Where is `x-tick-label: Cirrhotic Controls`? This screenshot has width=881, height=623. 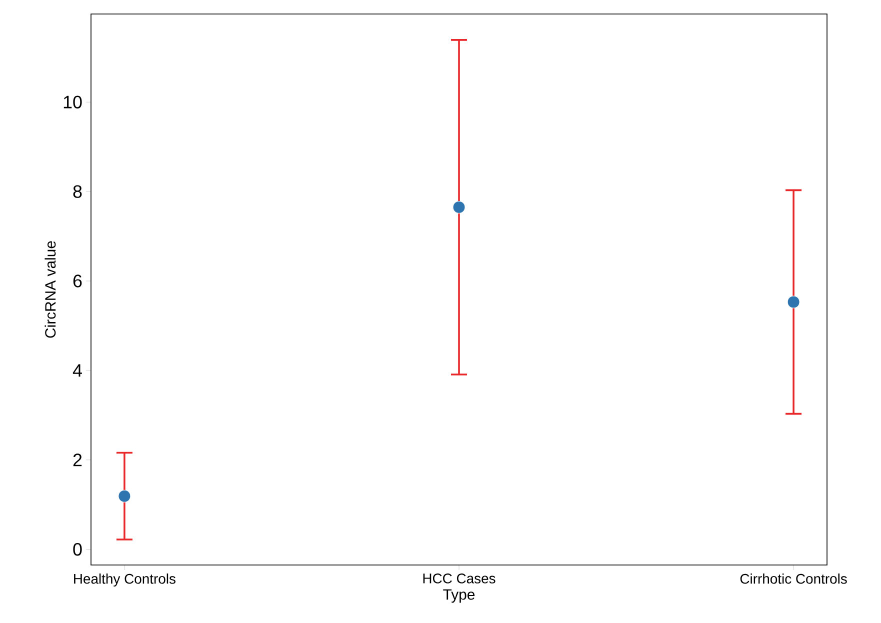 x-tick-label: Cirrhotic Controls is located at coordinates (793, 579).